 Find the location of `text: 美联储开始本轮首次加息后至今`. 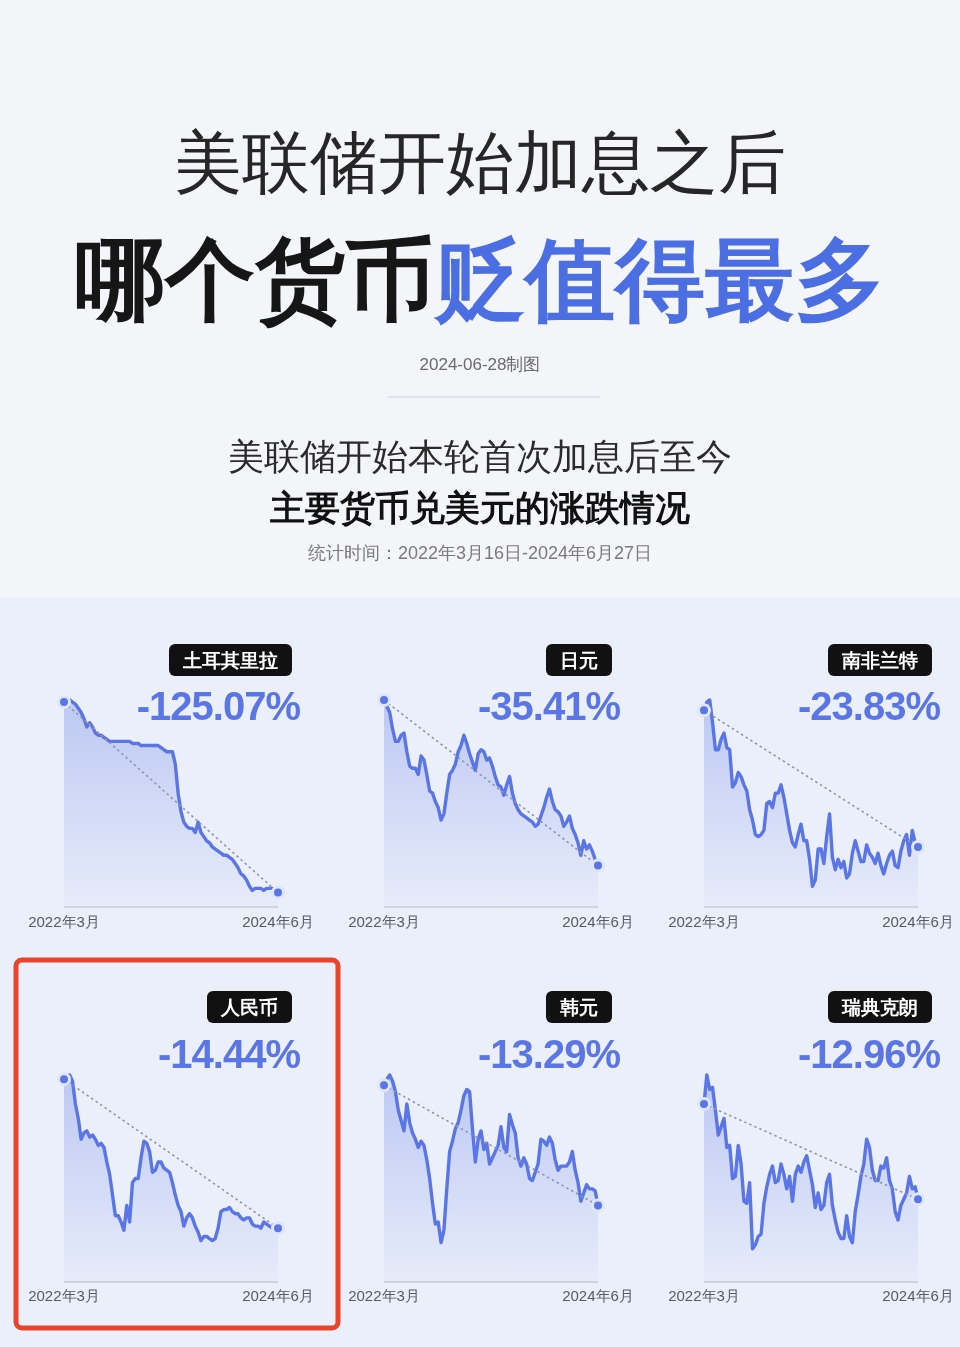

text: 美联储开始本轮首次加息后至今 is located at coordinates (480, 456).